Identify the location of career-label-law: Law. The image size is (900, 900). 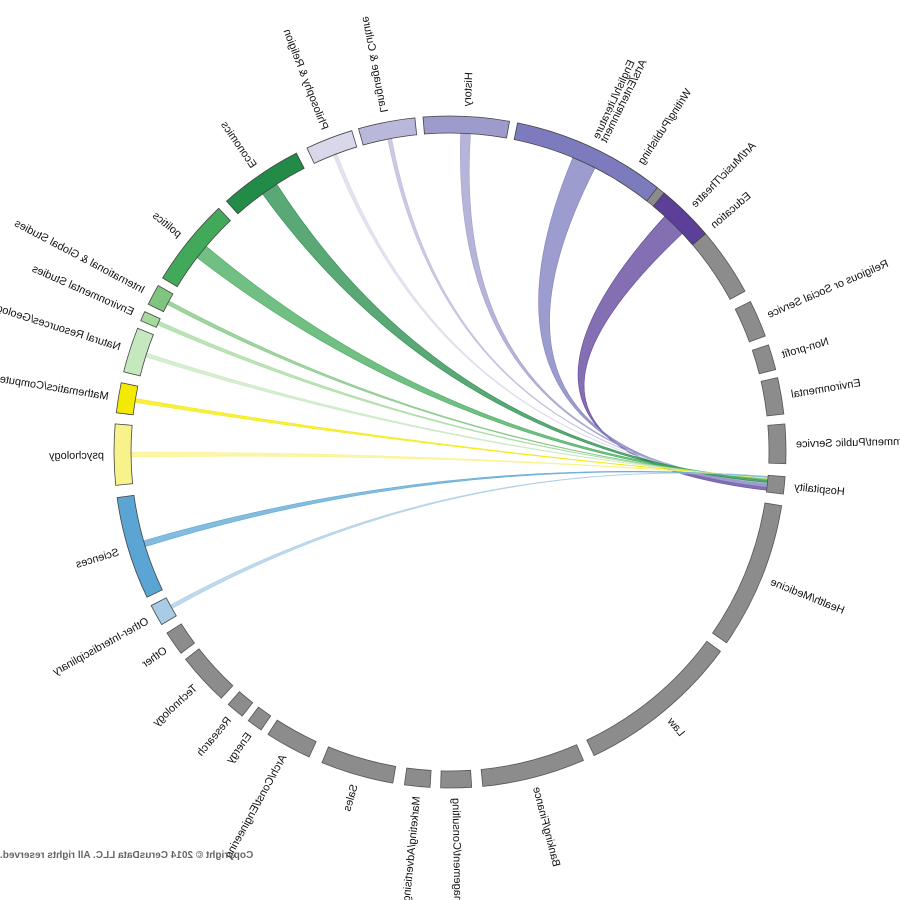
(676, 727).